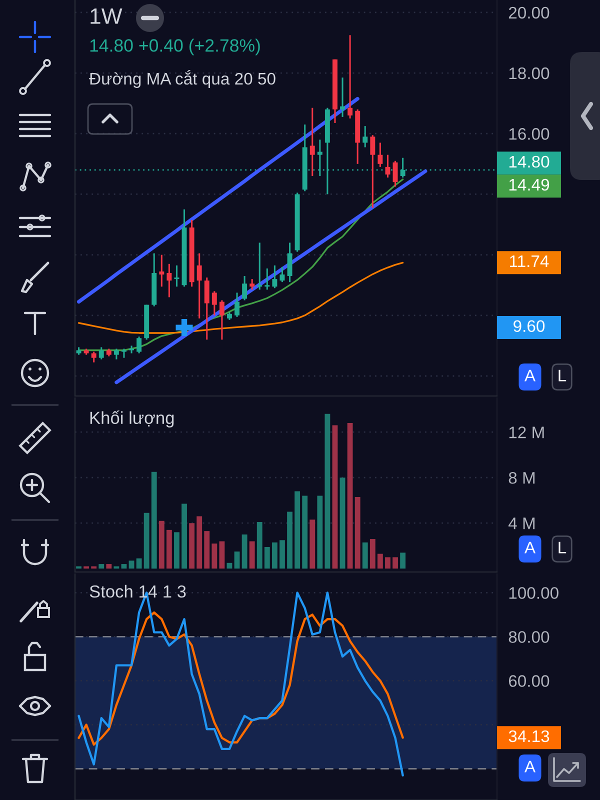 The height and width of the screenshot is (800, 600). What do you see at coordinates (526, 432) in the screenshot?
I see `y-tick-label: 12 M` at bounding box center [526, 432].